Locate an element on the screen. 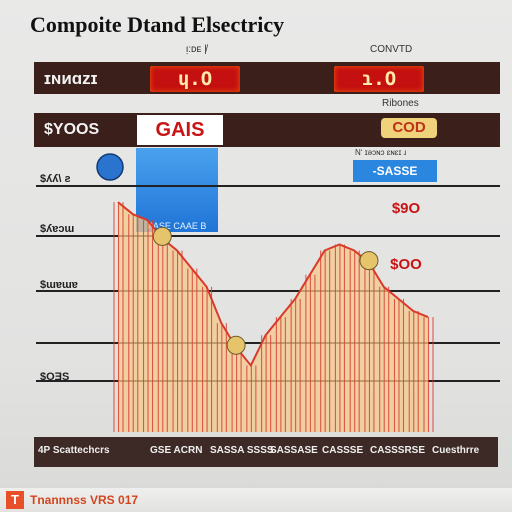 This screenshot has height=512, width=512. footer-cell: SASSASE is located at coordinates (294, 450).